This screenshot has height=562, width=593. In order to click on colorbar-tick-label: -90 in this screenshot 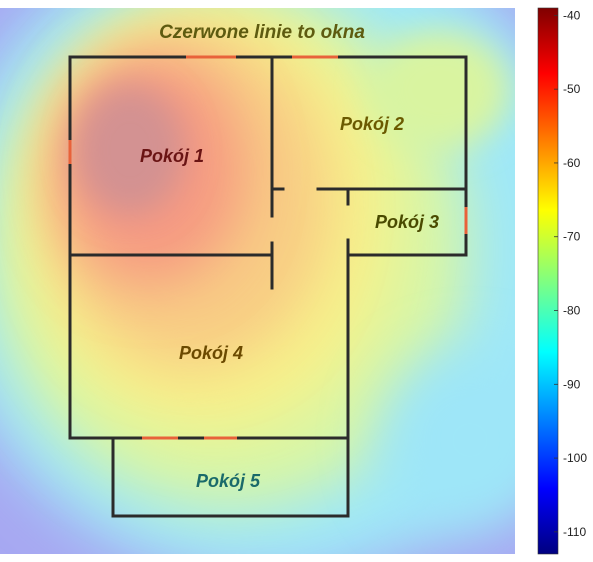, I will do `click(572, 384)`.